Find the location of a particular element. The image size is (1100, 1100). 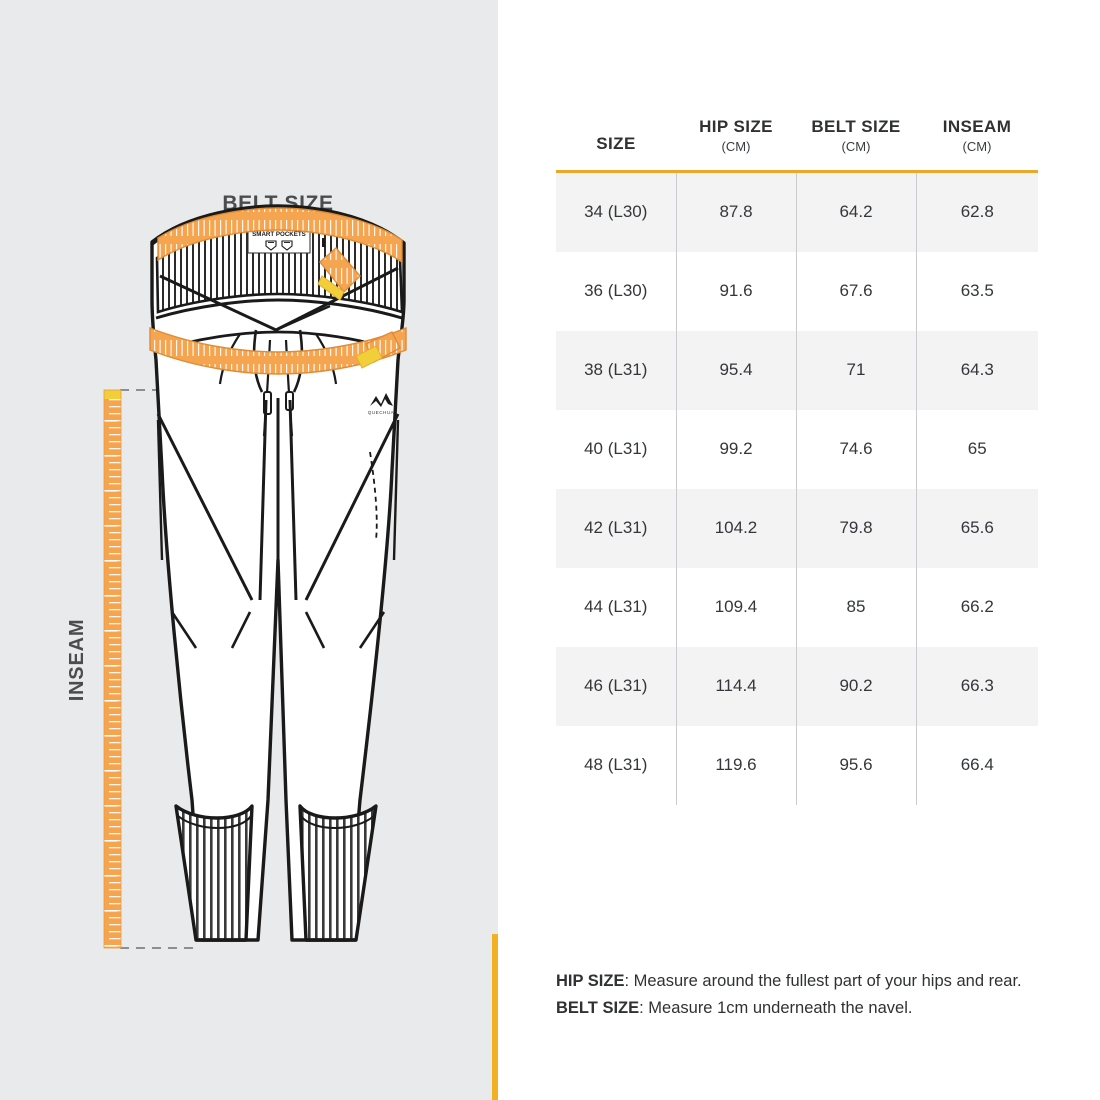

table-row: 40 (L31) 99.2 74.6 65 is located at coordinates (797, 449).